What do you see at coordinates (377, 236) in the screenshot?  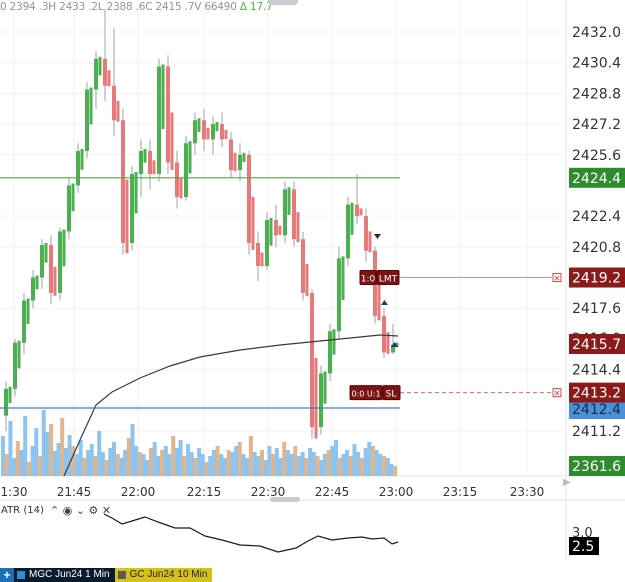 I see `sell-marker-icon` at bounding box center [377, 236].